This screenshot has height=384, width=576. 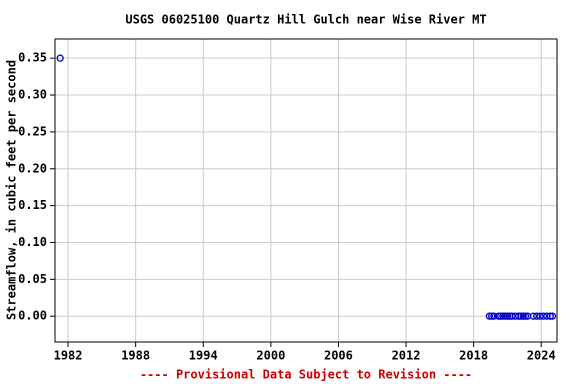 I want to click on x-tick-label: 1994, so click(x=203, y=356).